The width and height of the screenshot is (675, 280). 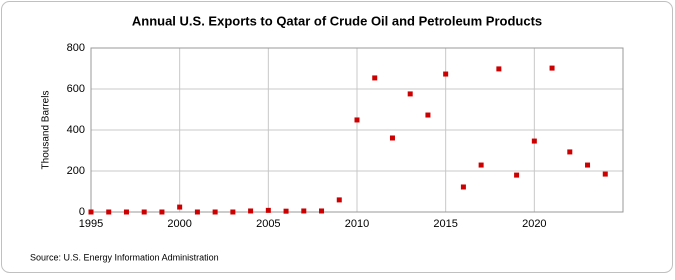 What do you see at coordinates (46, 130) in the screenshot?
I see `y-axis-label: Thousand Barrels` at bounding box center [46, 130].